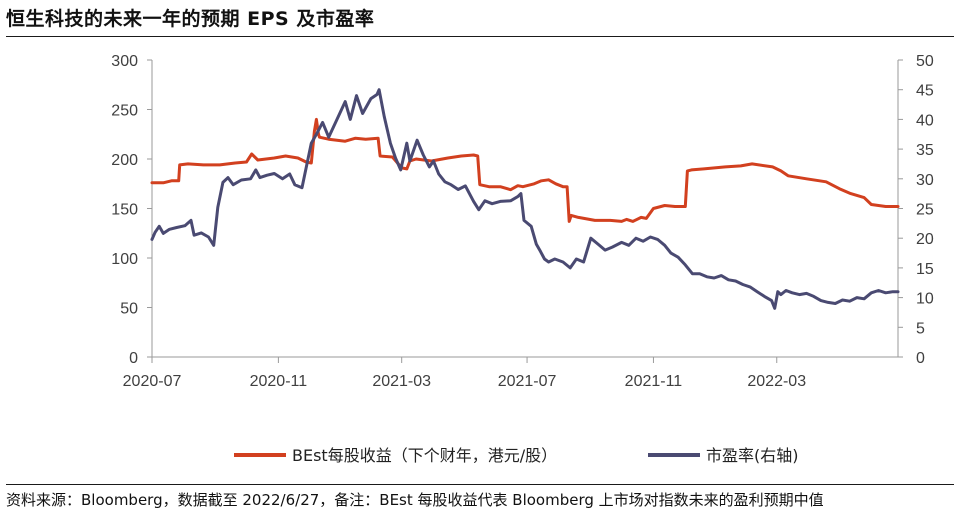 The height and width of the screenshot is (516, 960). Describe the element at coordinates (279, 381) in the screenshot. I see `x-tick-label: 2020-11` at that location.